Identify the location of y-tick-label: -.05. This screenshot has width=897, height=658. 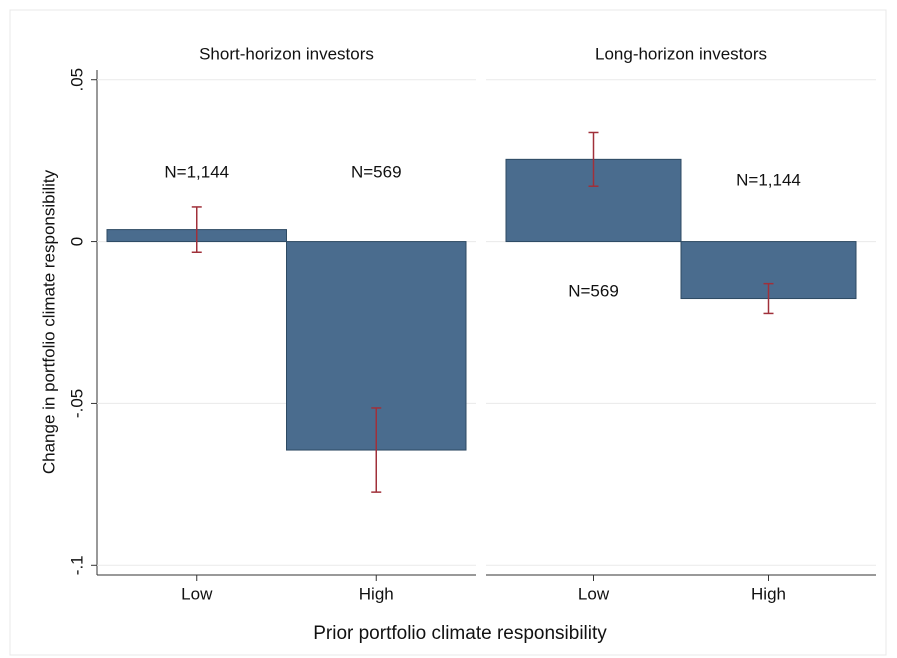
(76, 403).